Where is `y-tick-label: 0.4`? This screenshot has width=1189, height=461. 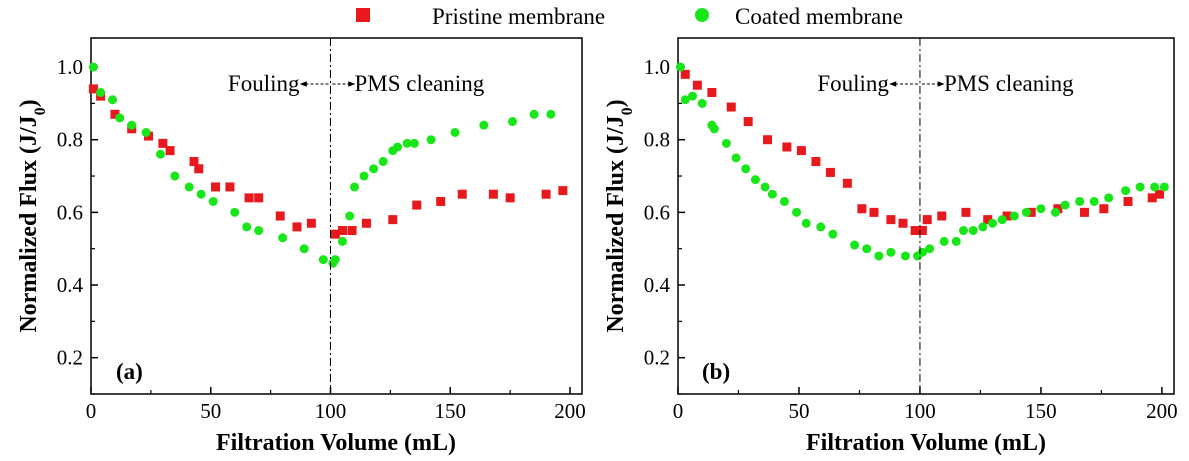 y-tick-label: 0.4 is located at coordinates (657, 285).